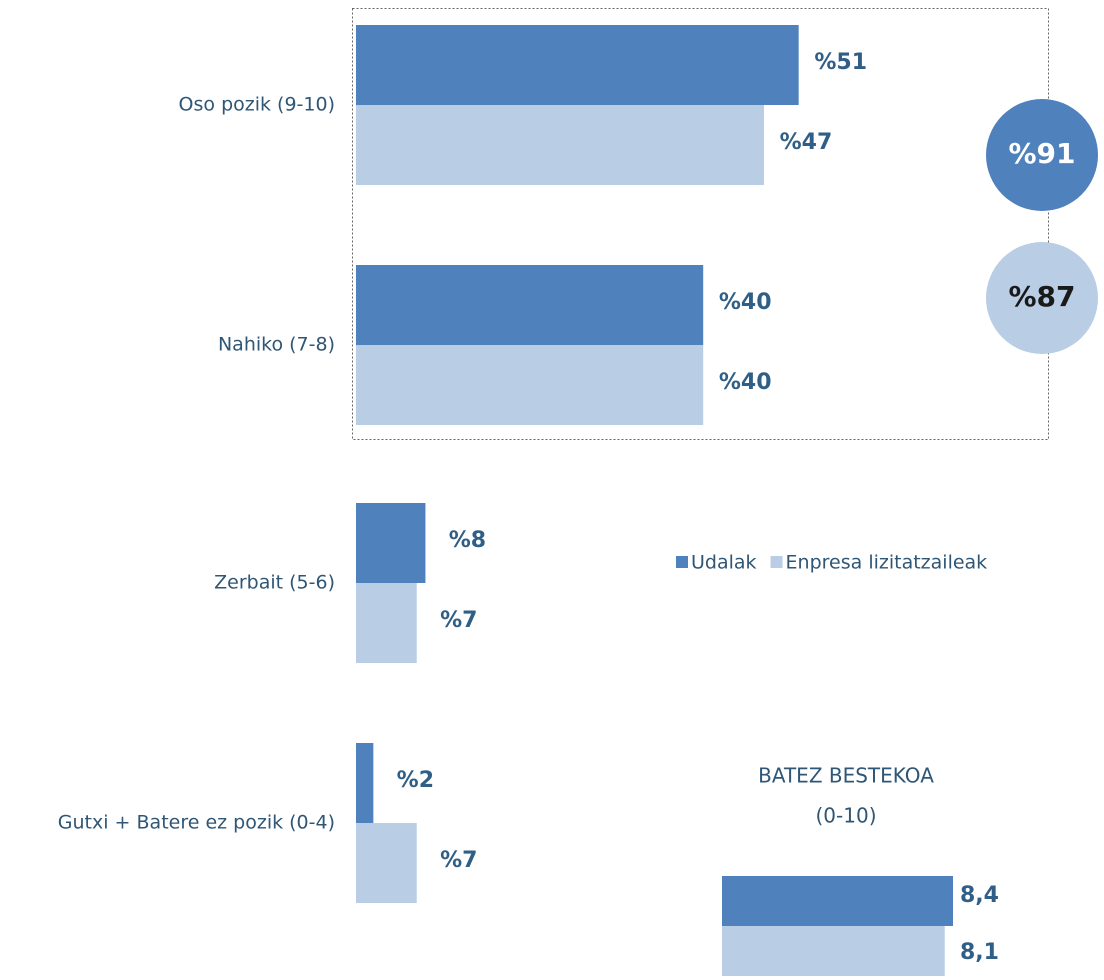 This screenshot has height=980, width=1104. Describe the element at coordinates (196, 823) in the screenshot. I see `category-label: Gutxi + Batere ez pozik (0-4)` at that location.